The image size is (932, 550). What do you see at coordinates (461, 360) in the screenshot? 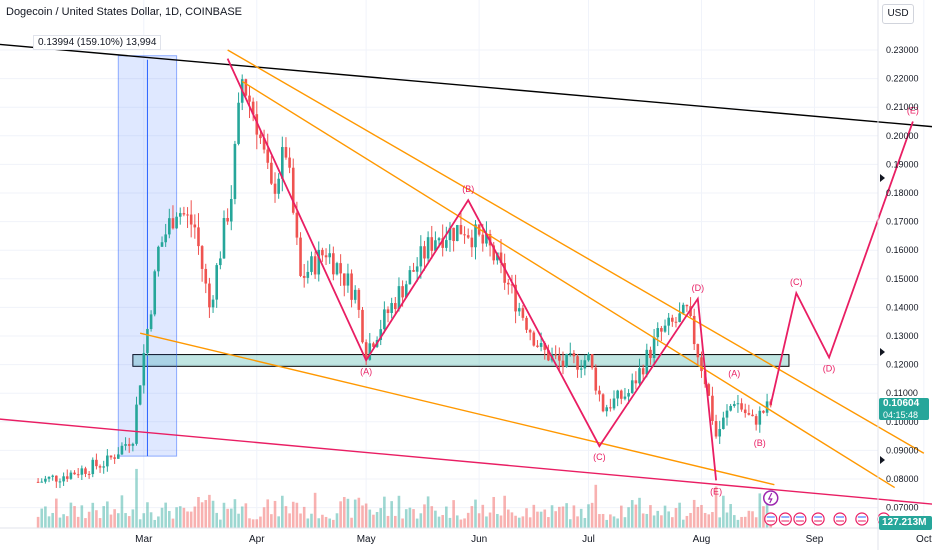
I see `support-zone-rect` at bounding box center [461, 360].